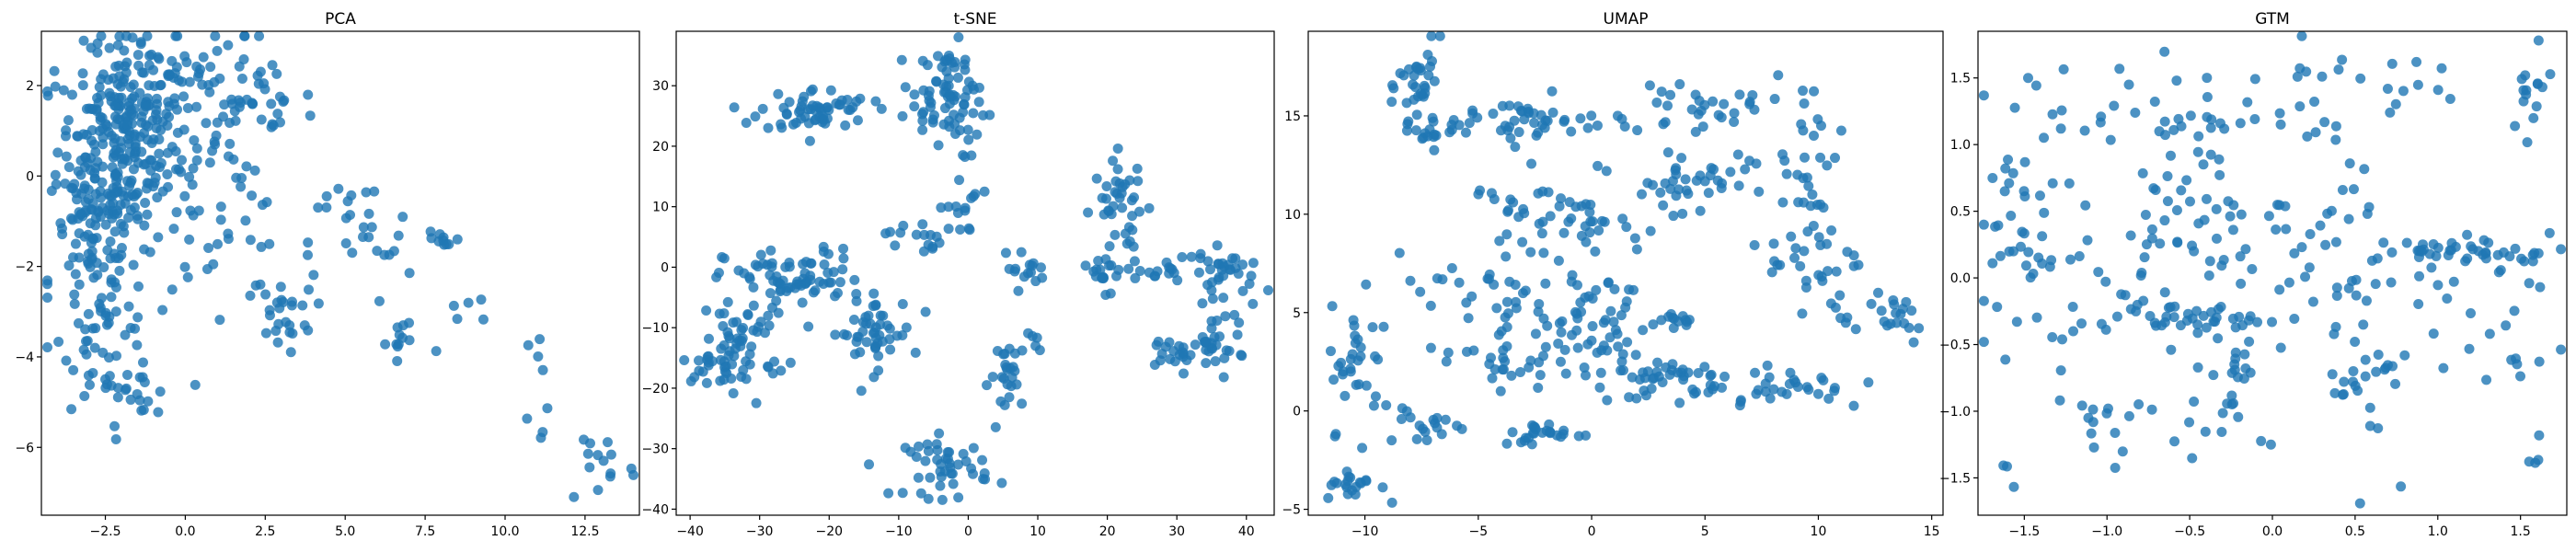 This screenshot has width=2576, height=552. I want to click on x-tick-label: 0, so click(968, 531).